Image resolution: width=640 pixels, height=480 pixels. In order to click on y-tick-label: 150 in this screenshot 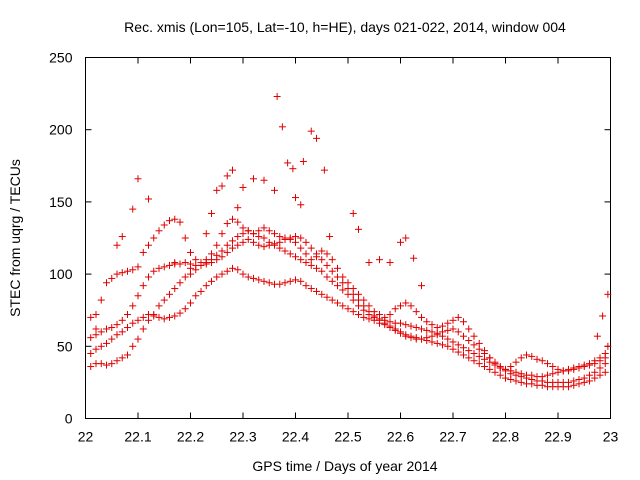, I will do `click(61, 202)`.